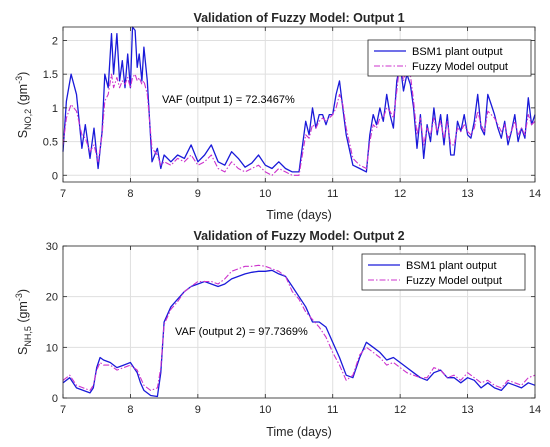 The width and height of the screenshot is (550, 447). What do you see at coordinates (52, 247) in the screenshot?
I see `y-tick-label: 30` at bounding box center [52, 247].